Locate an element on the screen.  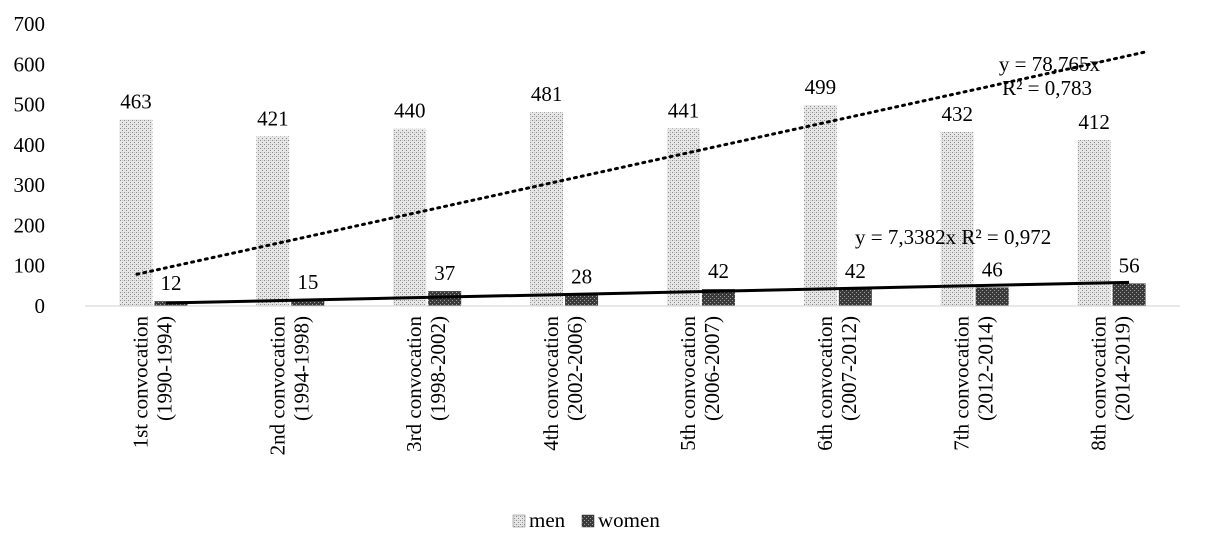
legend-label-men: men is located at coordinates (547, 520).